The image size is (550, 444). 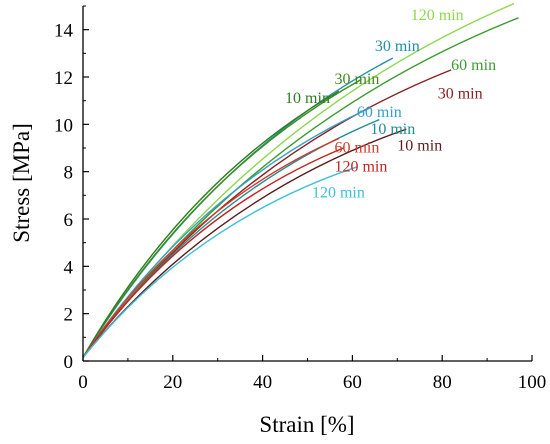 What do you see at coordinates (21, 182) in the screenshot?
I see `y-axis-label: Stress [MPa]` at bounding box center [21, 182].